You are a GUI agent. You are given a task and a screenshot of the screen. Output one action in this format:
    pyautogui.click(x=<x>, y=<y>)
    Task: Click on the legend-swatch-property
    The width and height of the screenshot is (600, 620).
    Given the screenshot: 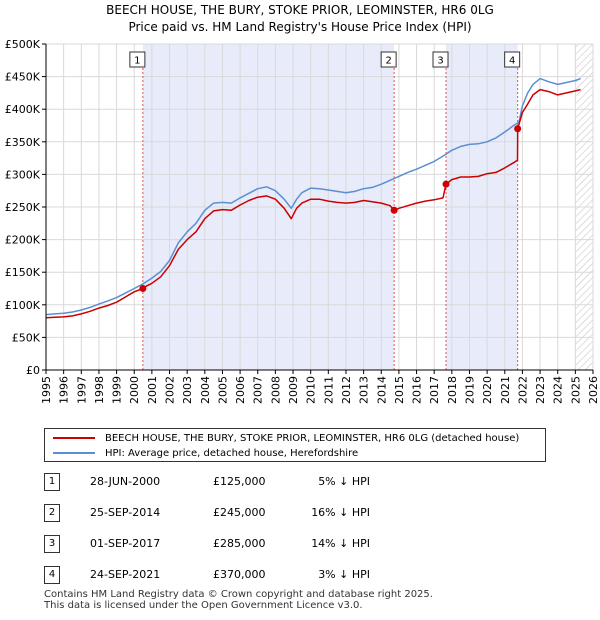 What is the action you would take?
    pyautogui.click(x=74, y=438)
    